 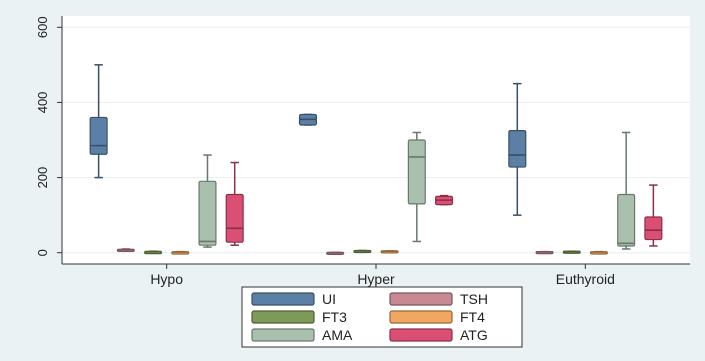 I want to click on legend-label: UI, so click(x=329, y=299).